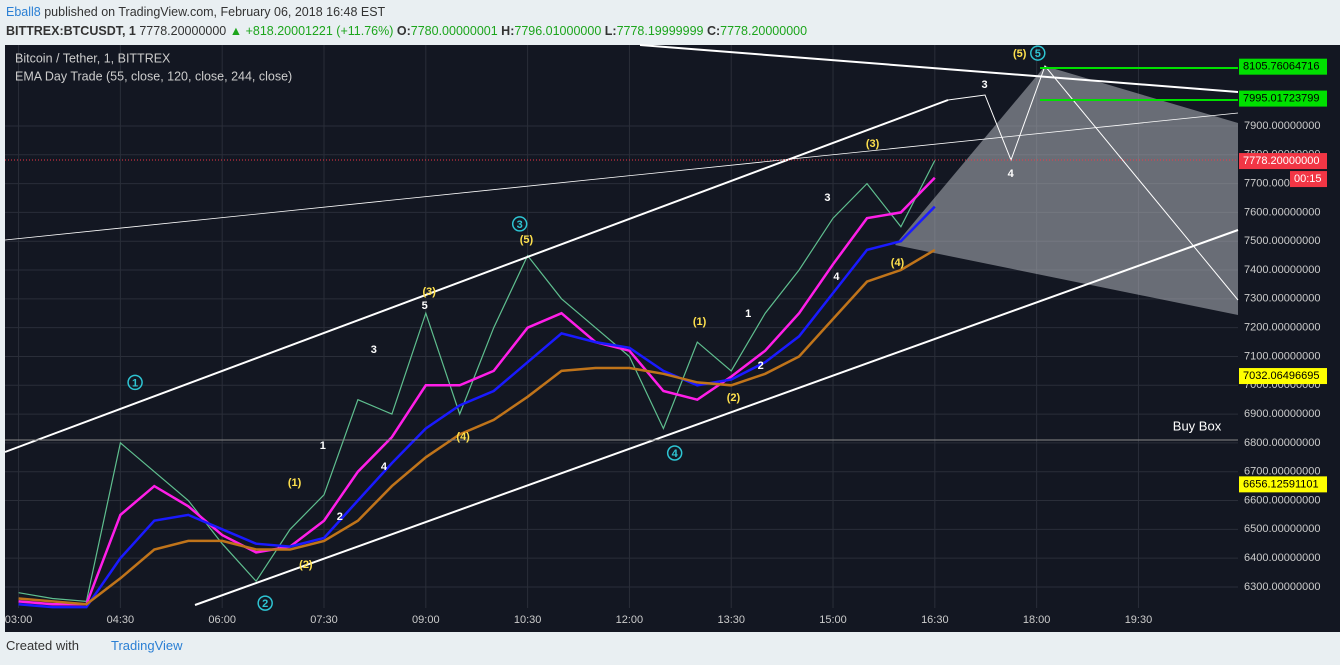 The width and height of the screenshot is (1340, 665). Describe the element at coordinates (146, 645) in the screenshot. I see `brand: TradingView` at that location.